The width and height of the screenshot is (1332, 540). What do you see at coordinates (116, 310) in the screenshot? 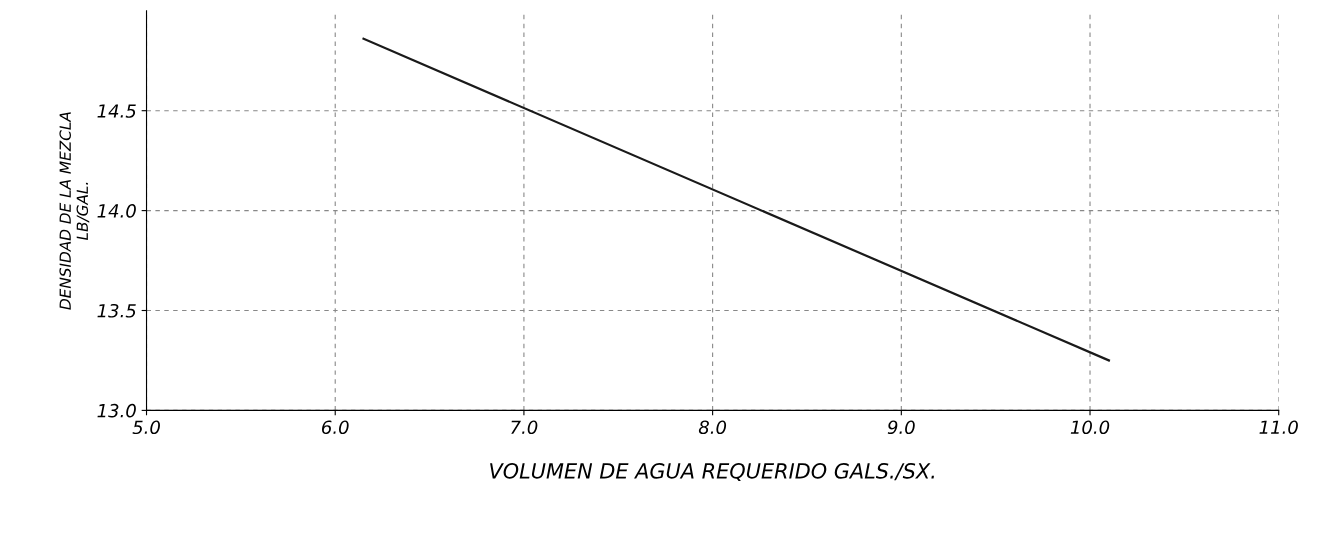
I see `y-tick-label: 13.5` at bounding box center [116, 310].